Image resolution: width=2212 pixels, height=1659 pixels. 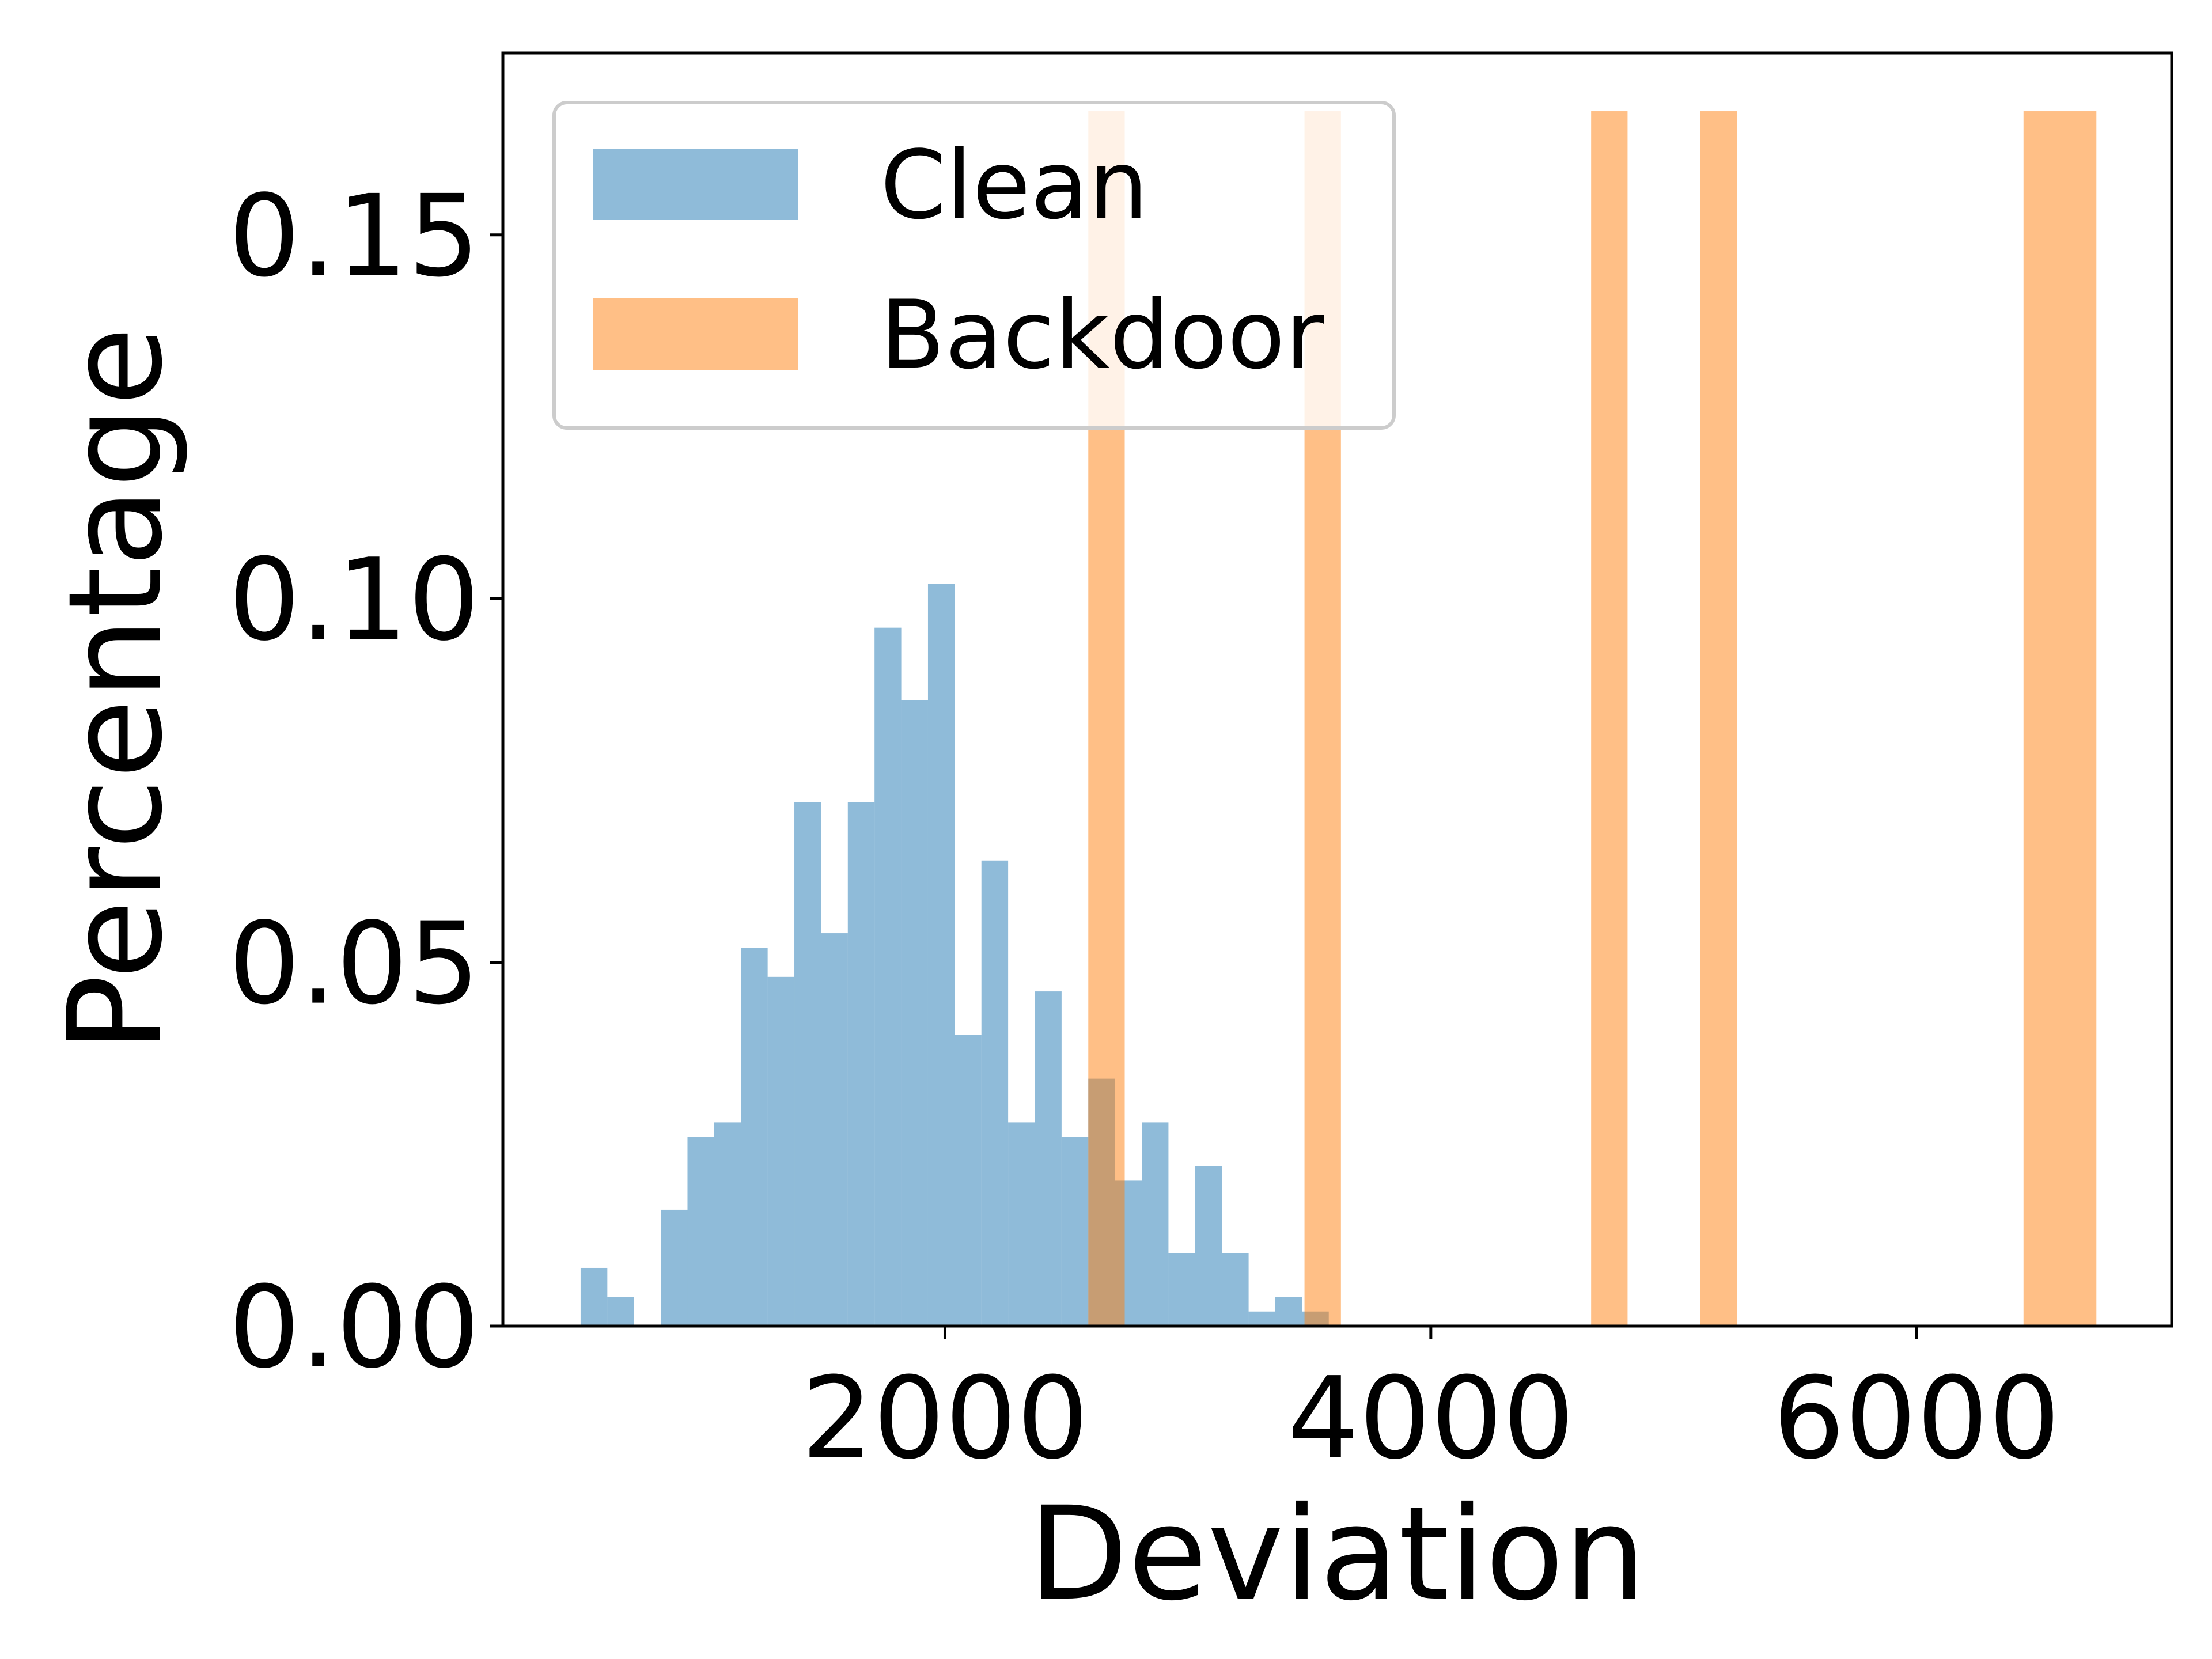 I want to click on y-tick-label: 0.00, so click(x=354, y=1327).